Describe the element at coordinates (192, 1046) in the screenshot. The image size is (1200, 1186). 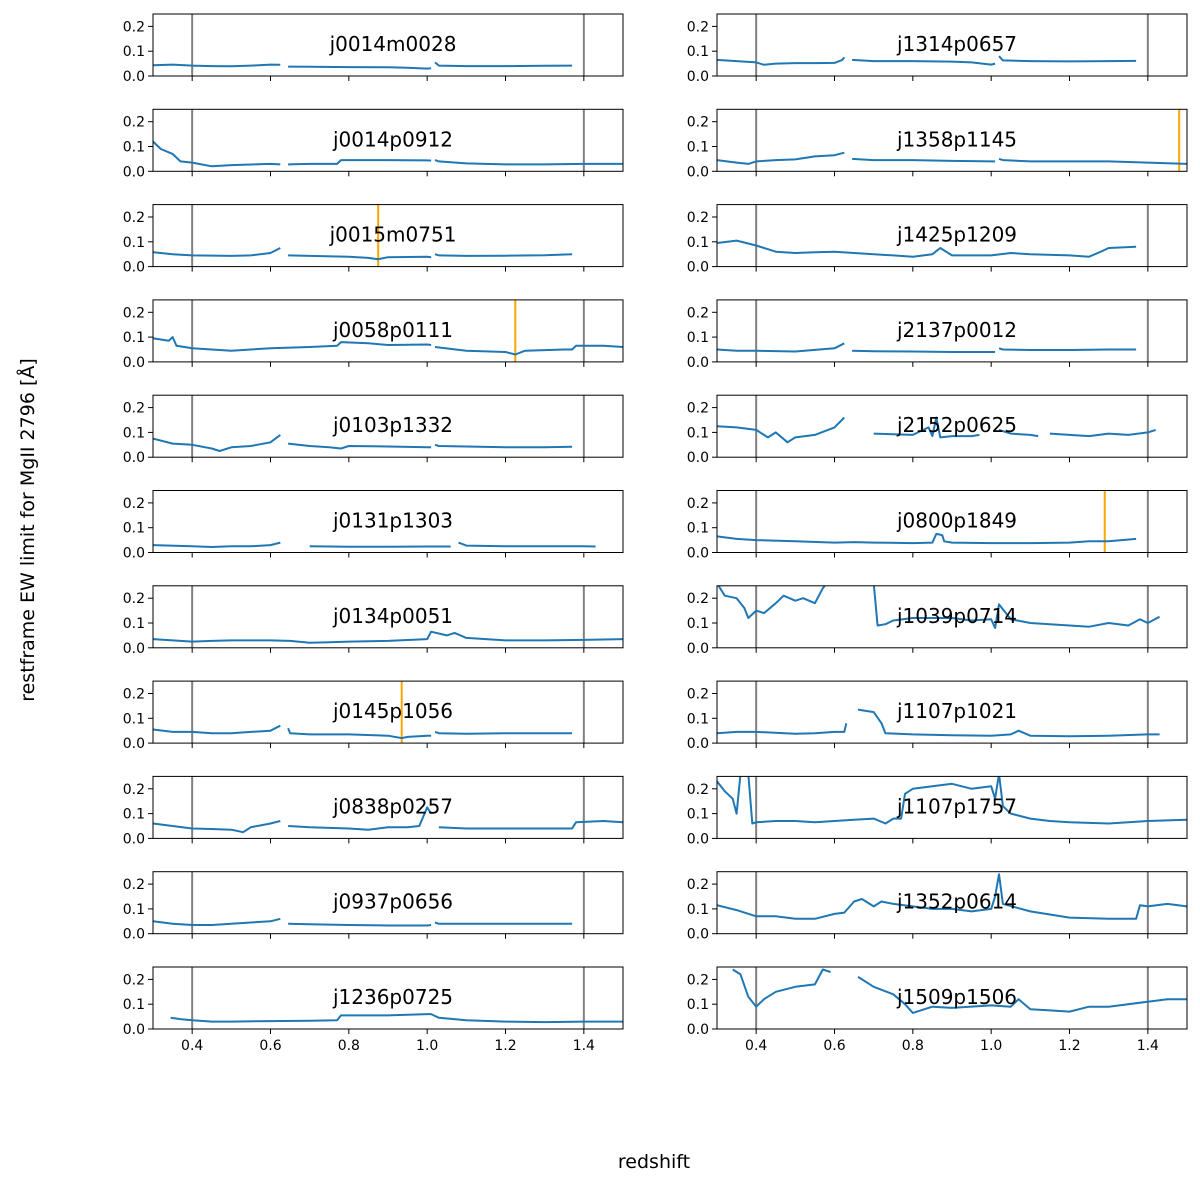
I see `x-tick-label: 0.4` at that location.